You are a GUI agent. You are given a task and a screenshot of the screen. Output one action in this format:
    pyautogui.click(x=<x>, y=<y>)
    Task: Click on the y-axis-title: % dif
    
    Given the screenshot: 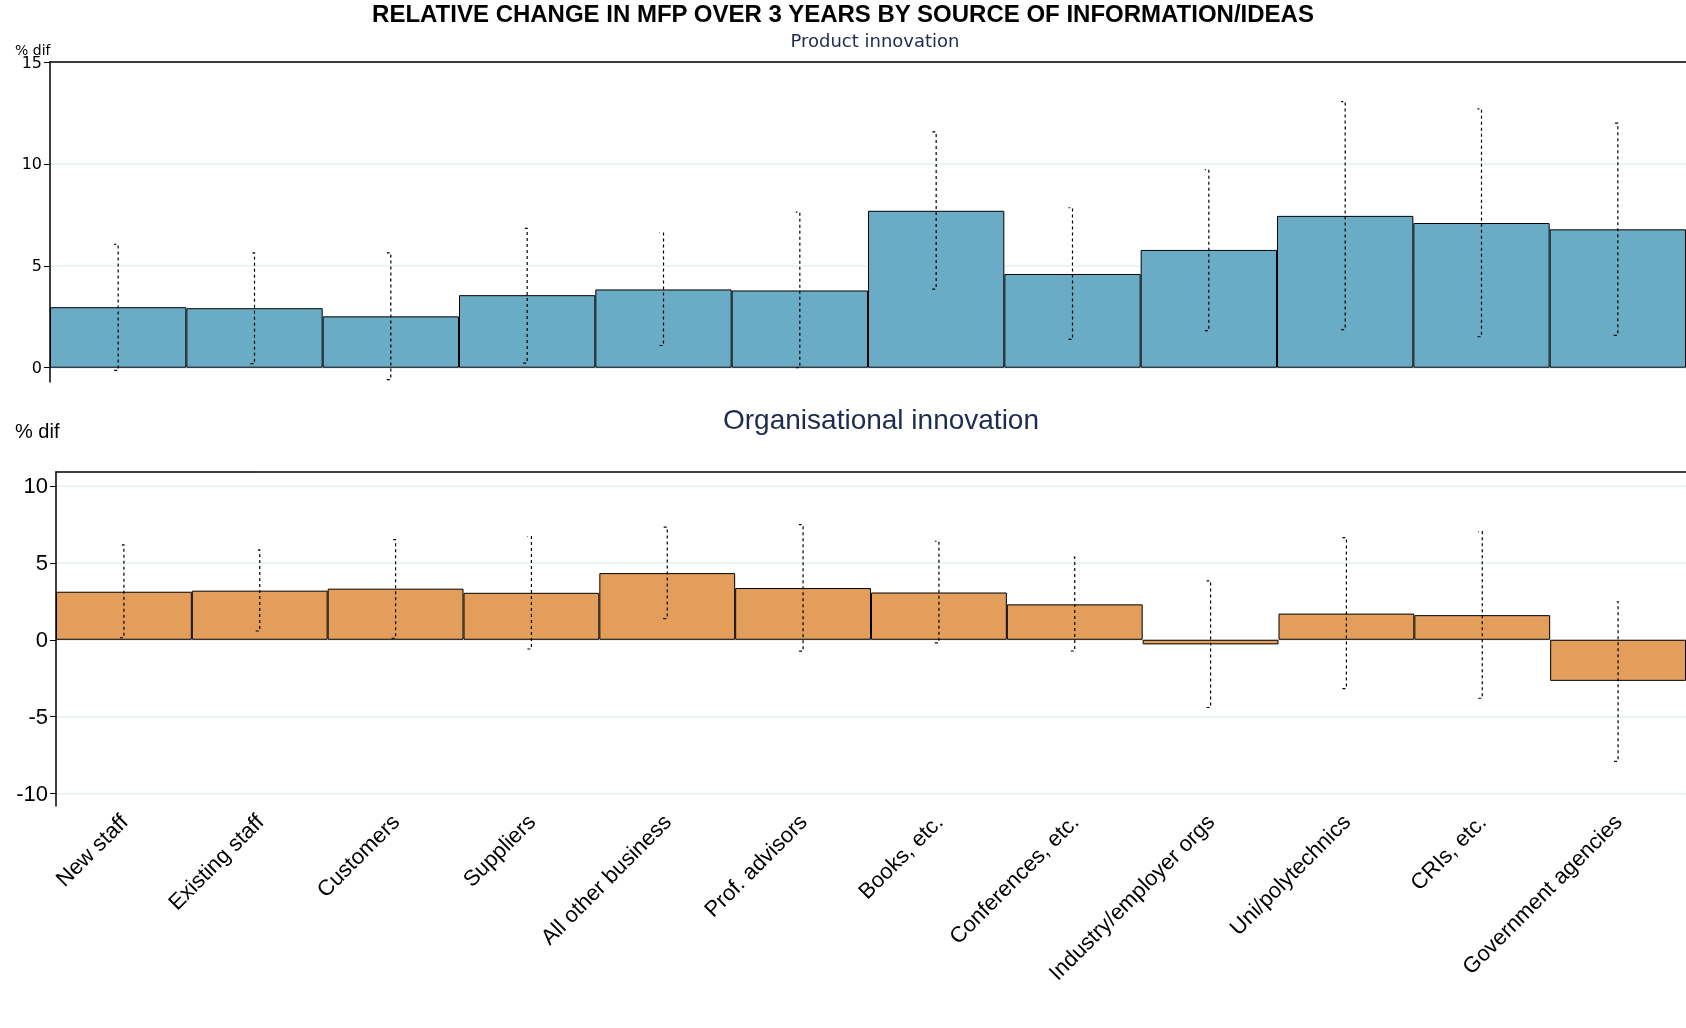 What is the action you would take?
    pyautogui.click(x=37, y=431)
    